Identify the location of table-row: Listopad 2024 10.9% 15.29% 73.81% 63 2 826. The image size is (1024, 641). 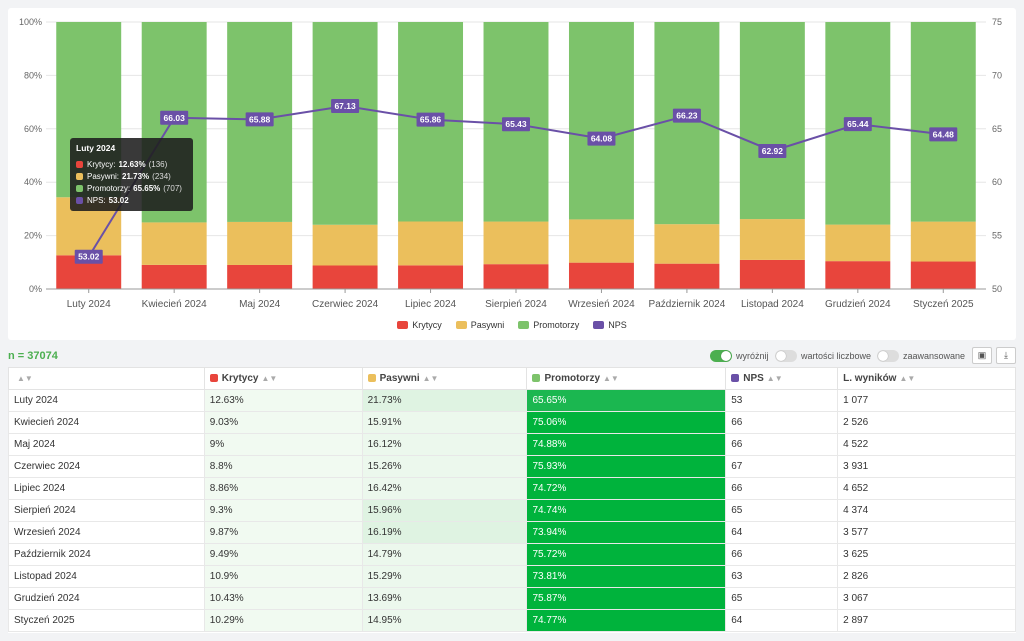
(512, 576).